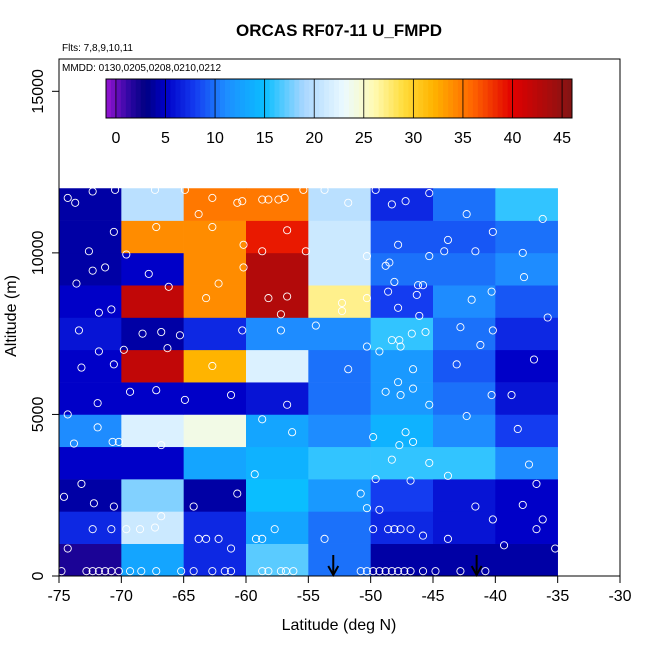 The image size is (650, 650). What do you see at coordinates (38, 253) in the screenshot?
I see `y-tick-label: 10000` at bounding box center [38, 253].